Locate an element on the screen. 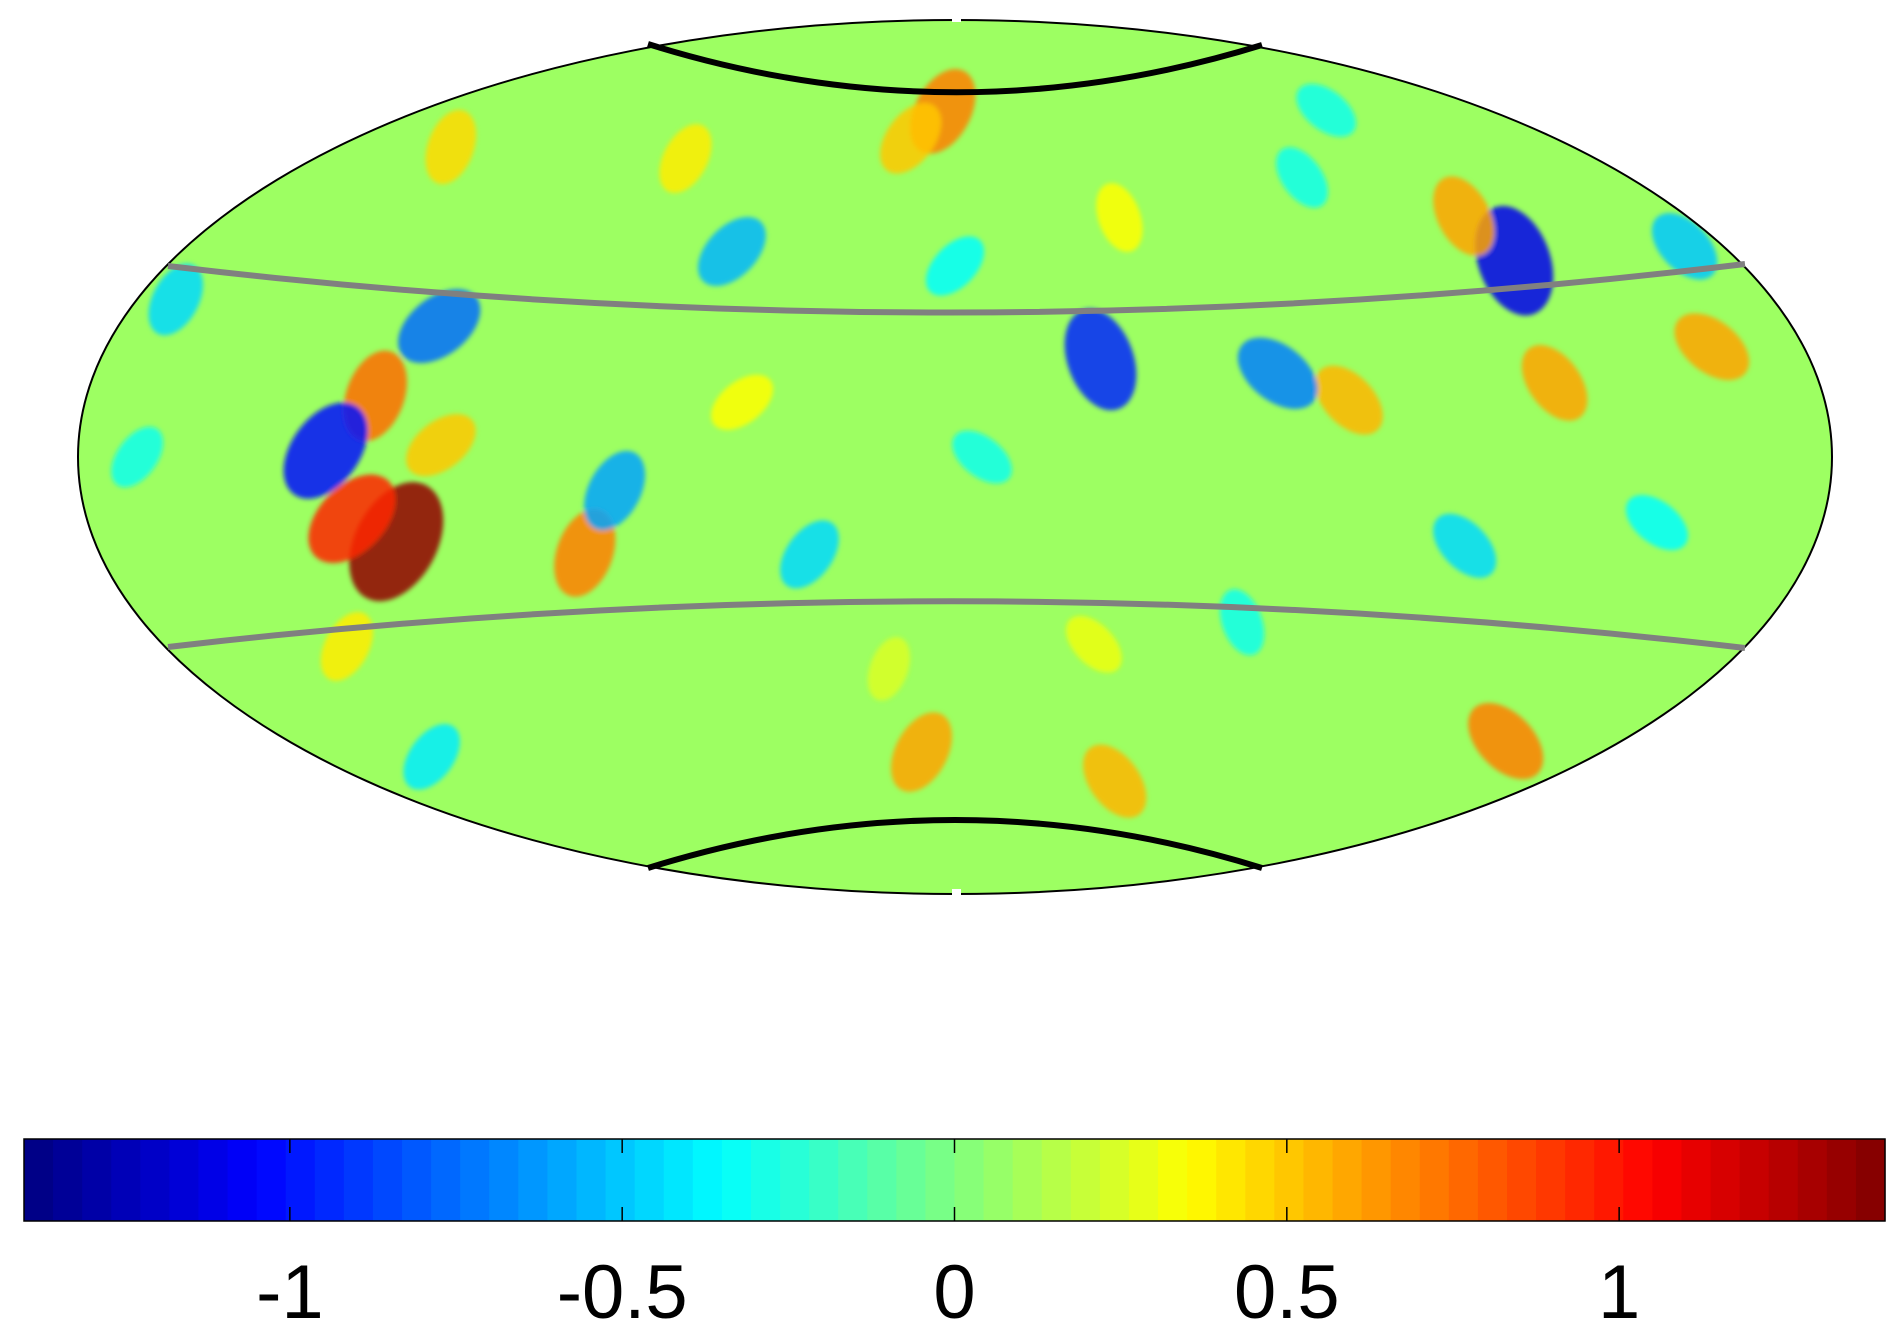  galactic-band-upper-line is located at coordinates (956, 288).